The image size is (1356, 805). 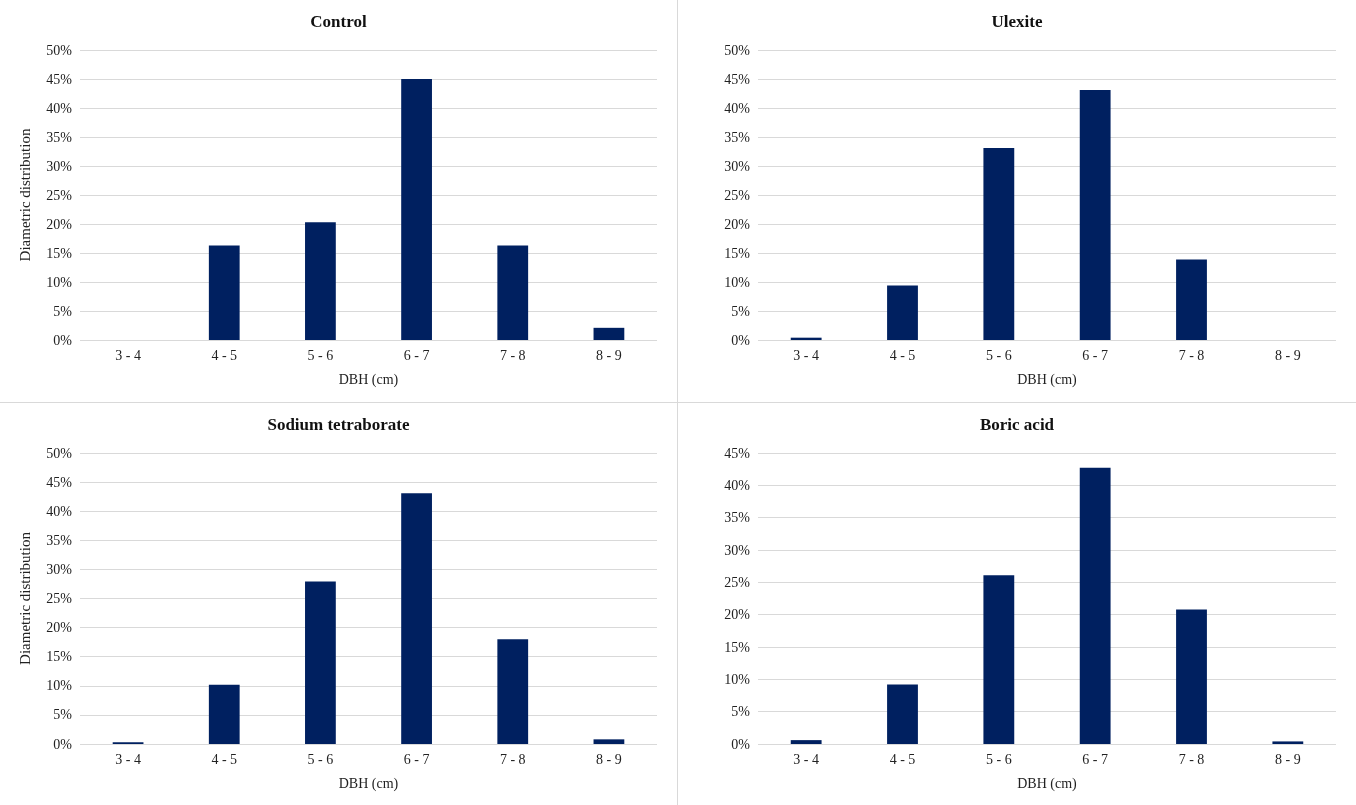 I want to click on chart-title: Sodium tetraborate, so click(x=339, y=424).